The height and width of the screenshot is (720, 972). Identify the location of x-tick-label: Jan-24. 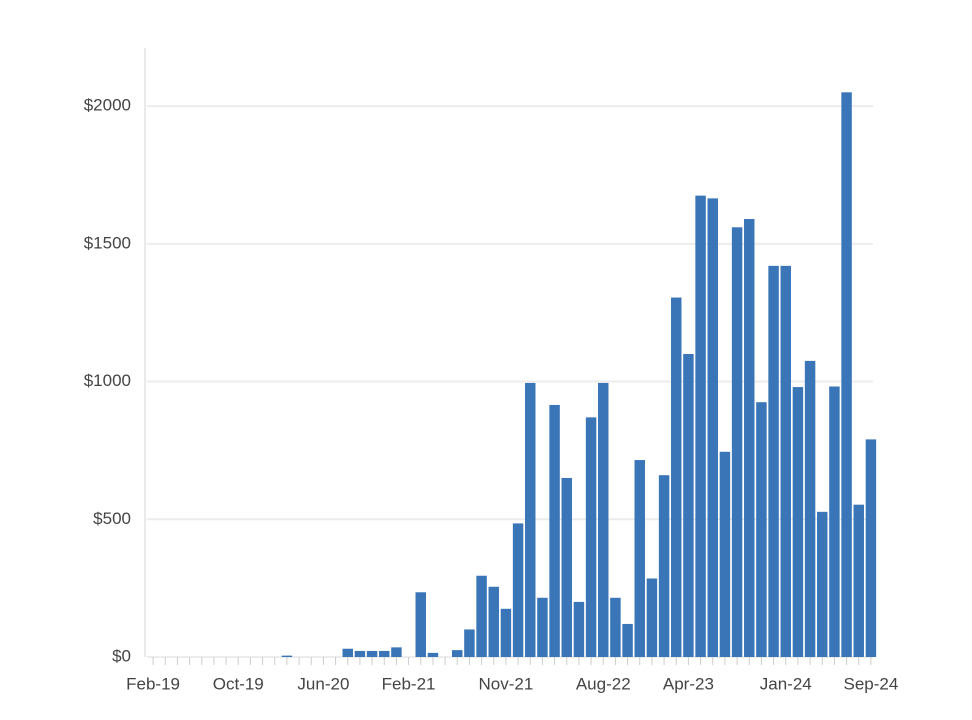
(786, 683).